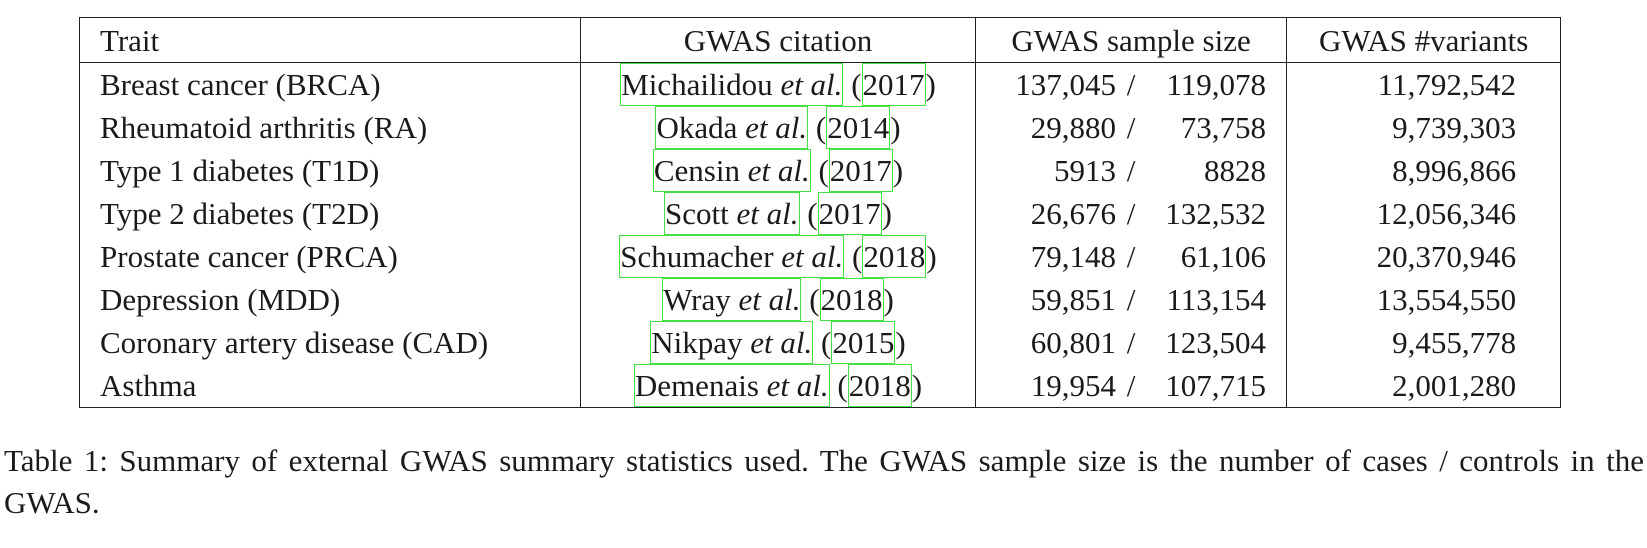 This screenshot has height=548, width=1647. Describe the element at coordinates (1085, 170) in the screenshot. I see `cases-count: 5913` at that location.